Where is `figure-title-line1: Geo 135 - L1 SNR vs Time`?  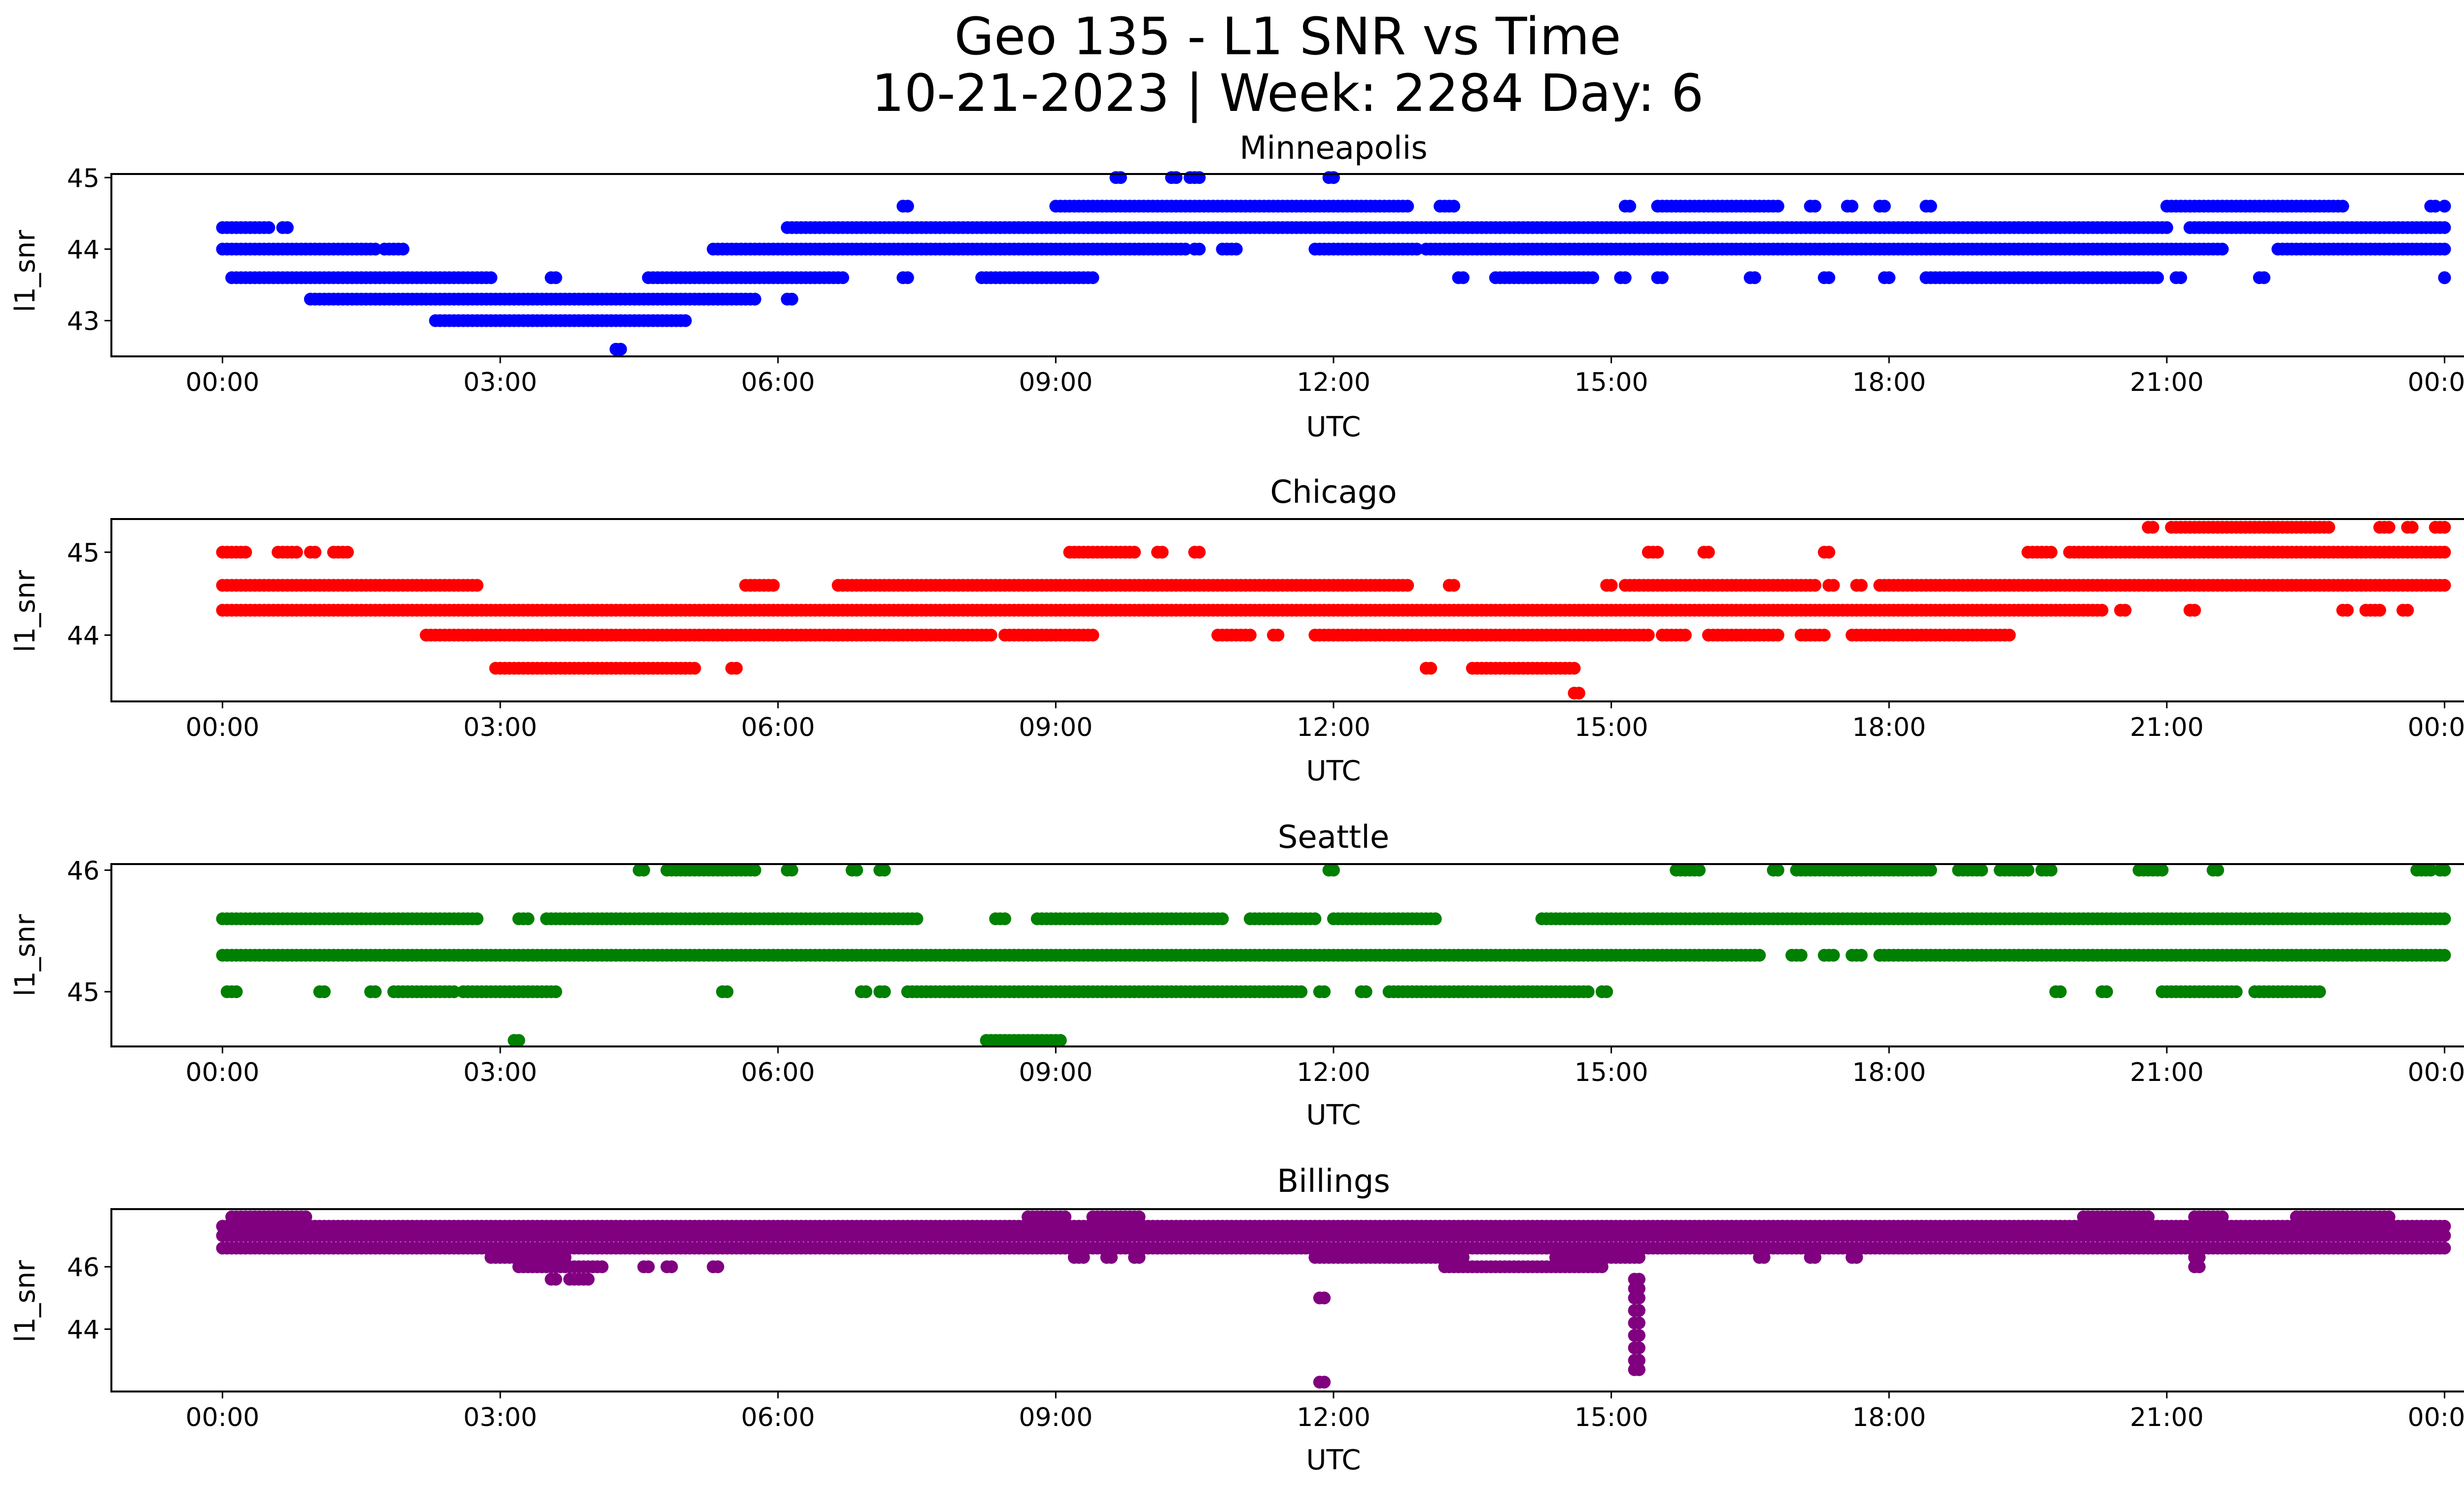 figure-title-line1: Geo 135 - L1 SNR vs Time is located at coordinates (1287, 36).